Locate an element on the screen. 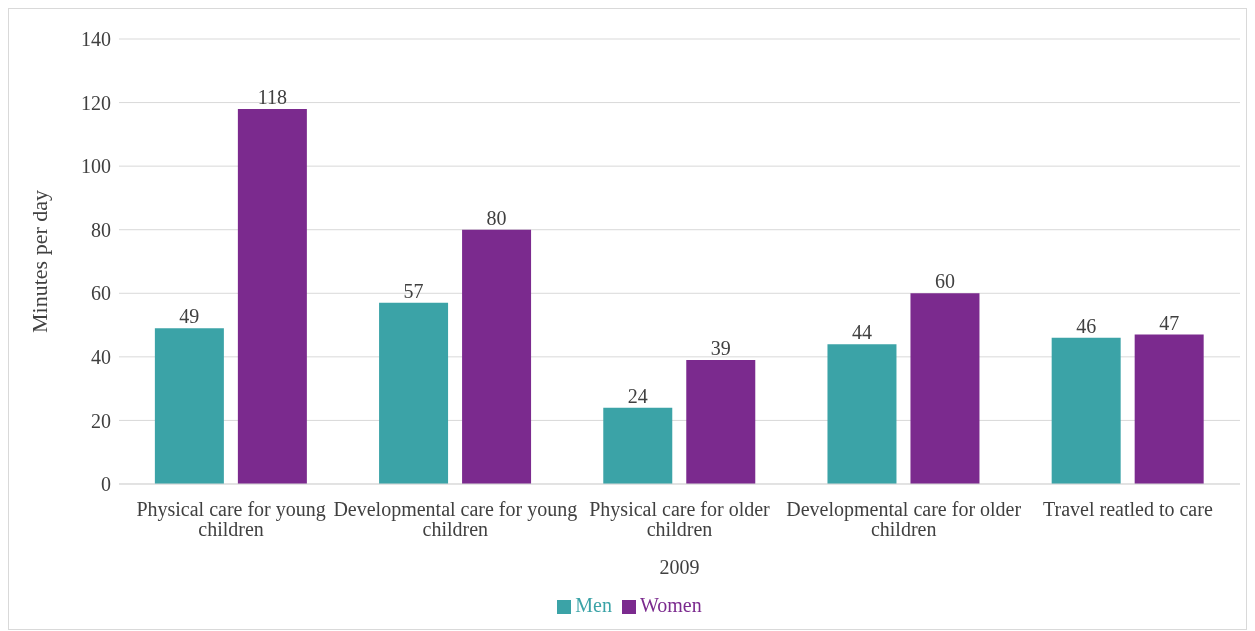 The height and width of the screenshot is (631, 1255). x-tick-label: Travel reatled to care is located at coordinates (1128, 509).